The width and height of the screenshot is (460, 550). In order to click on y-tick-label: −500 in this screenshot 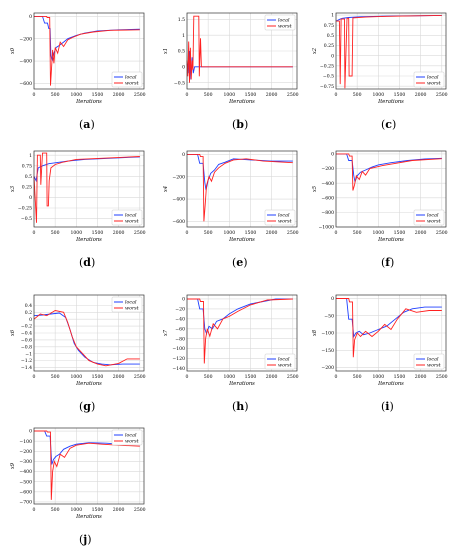, I will do `click(25, 482)`.